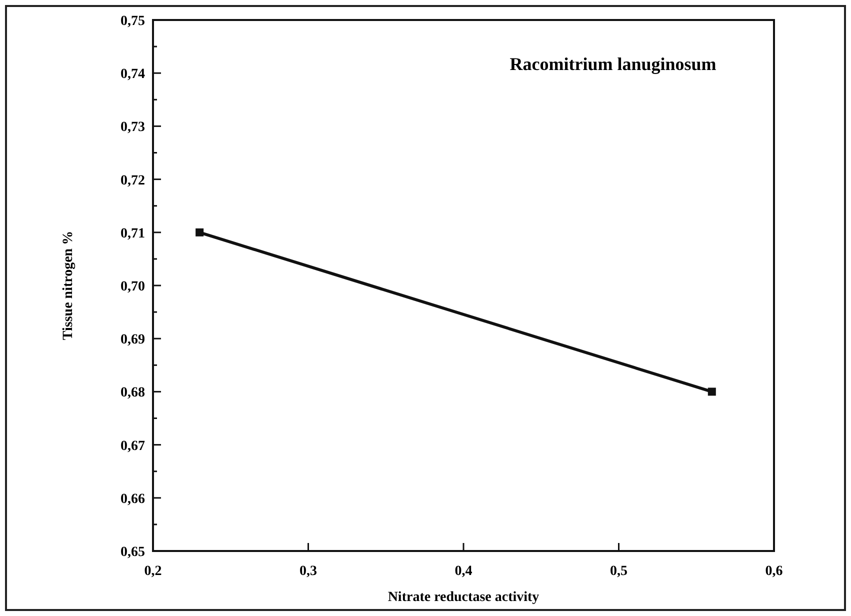 The image size is (851, 616). Describe the element at coordinates (132, 340) in the screenshot. I see `y-tick-label: 0,69` at that location.